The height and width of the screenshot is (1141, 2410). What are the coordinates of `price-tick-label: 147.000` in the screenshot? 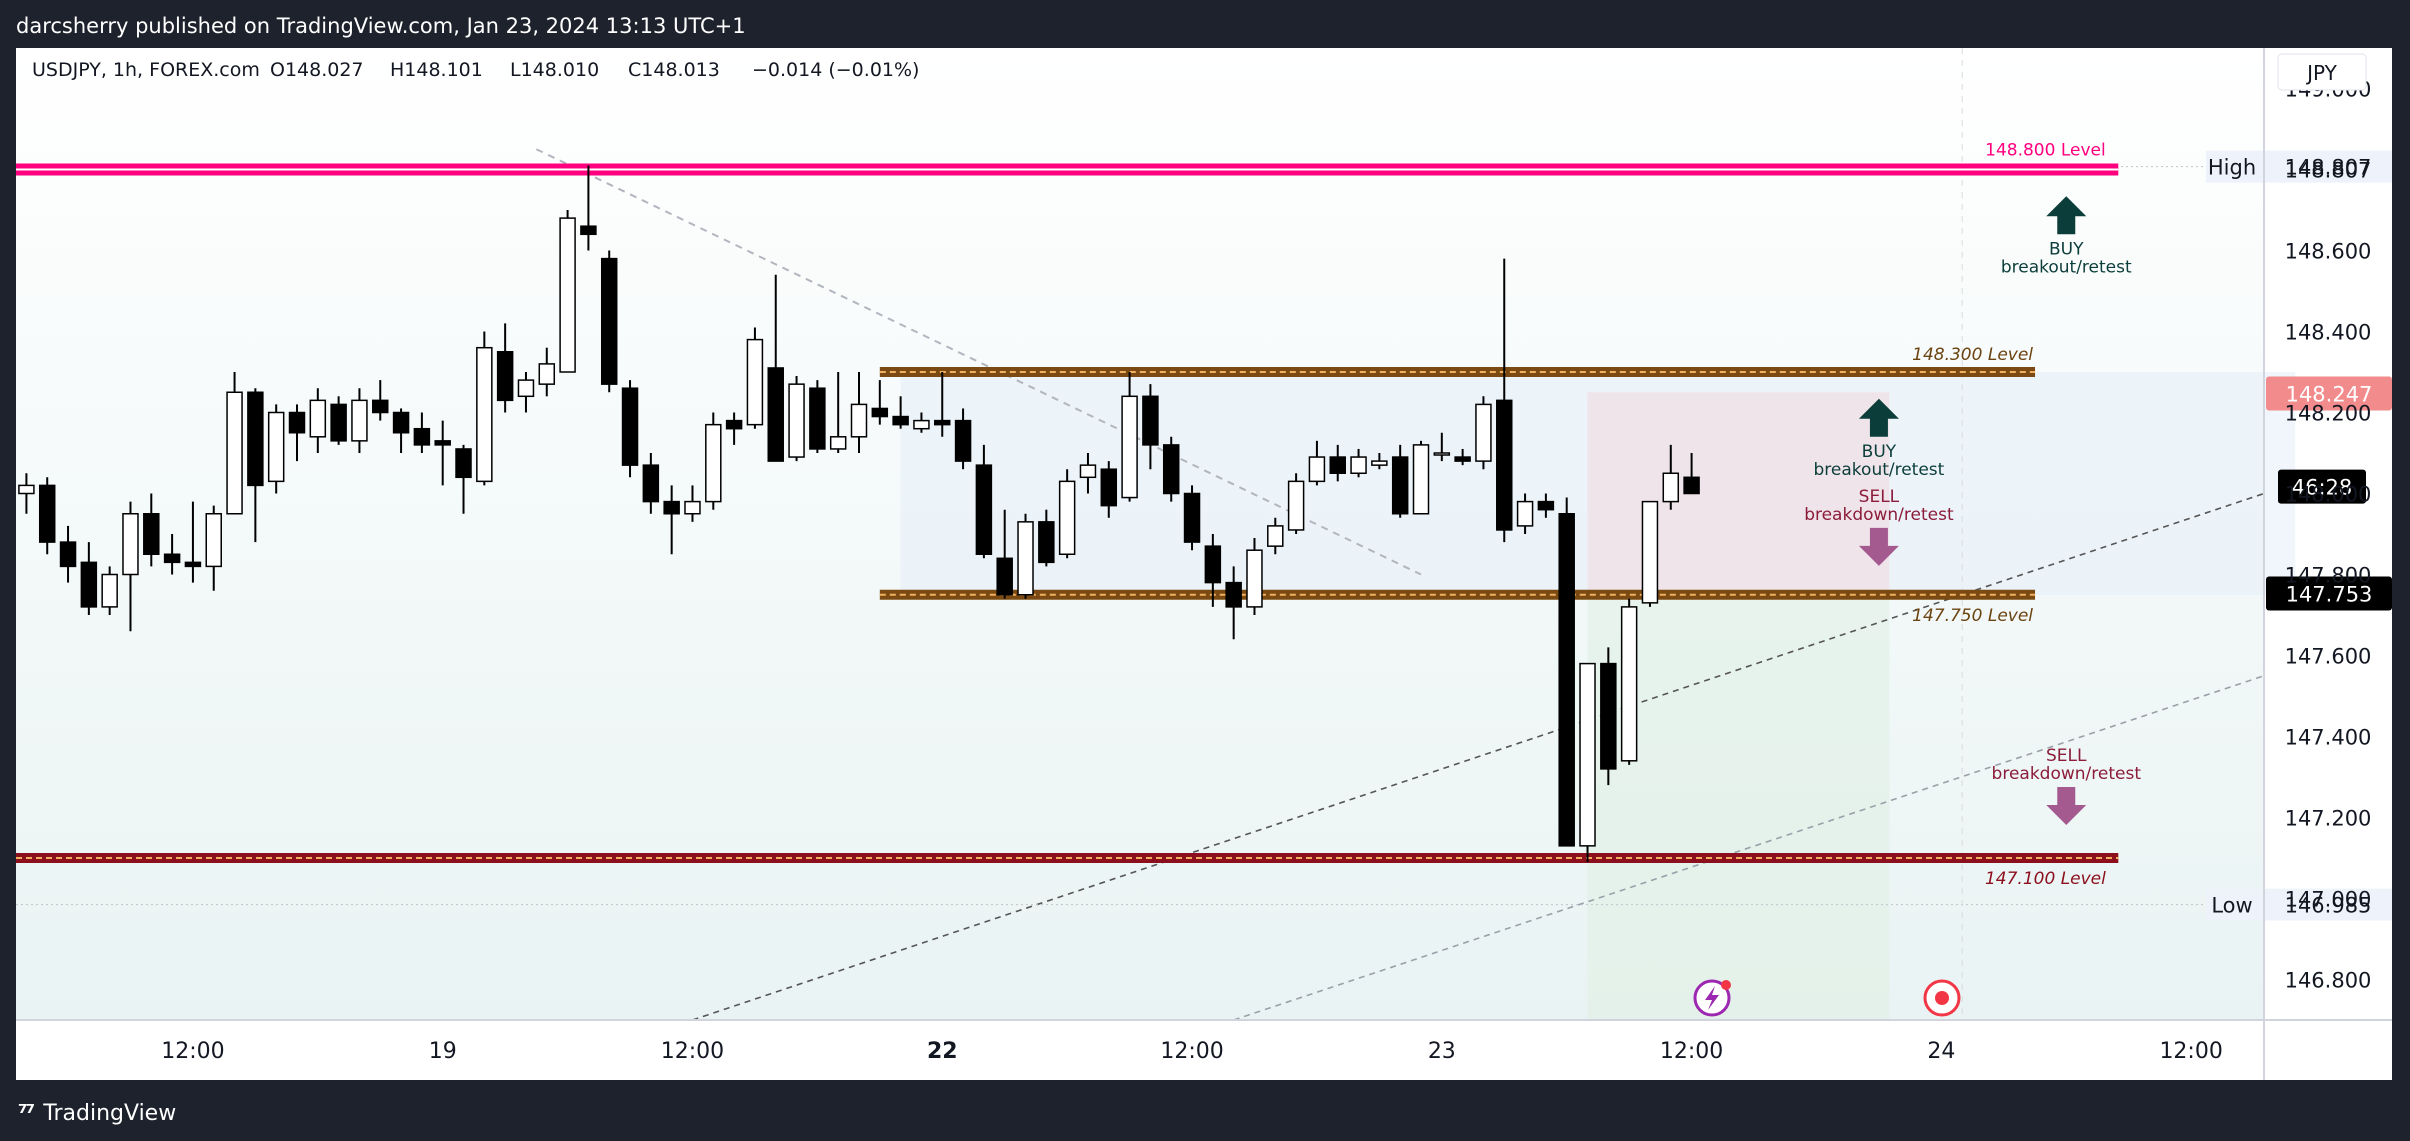 It's located at (2328, 900).